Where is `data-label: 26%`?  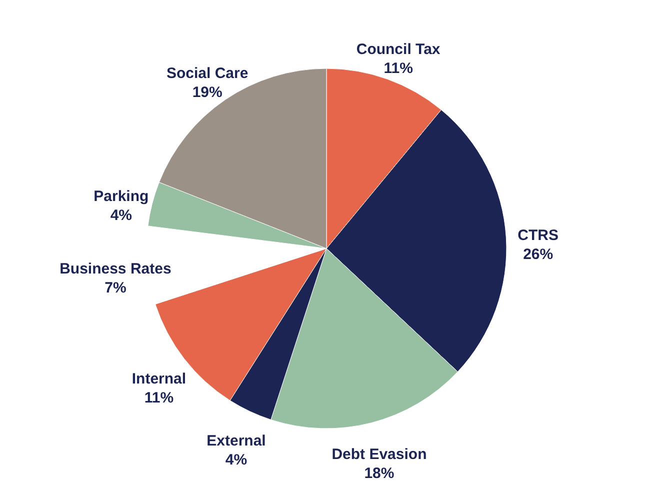 data-label: 26% is located at coordinates (538, 255).